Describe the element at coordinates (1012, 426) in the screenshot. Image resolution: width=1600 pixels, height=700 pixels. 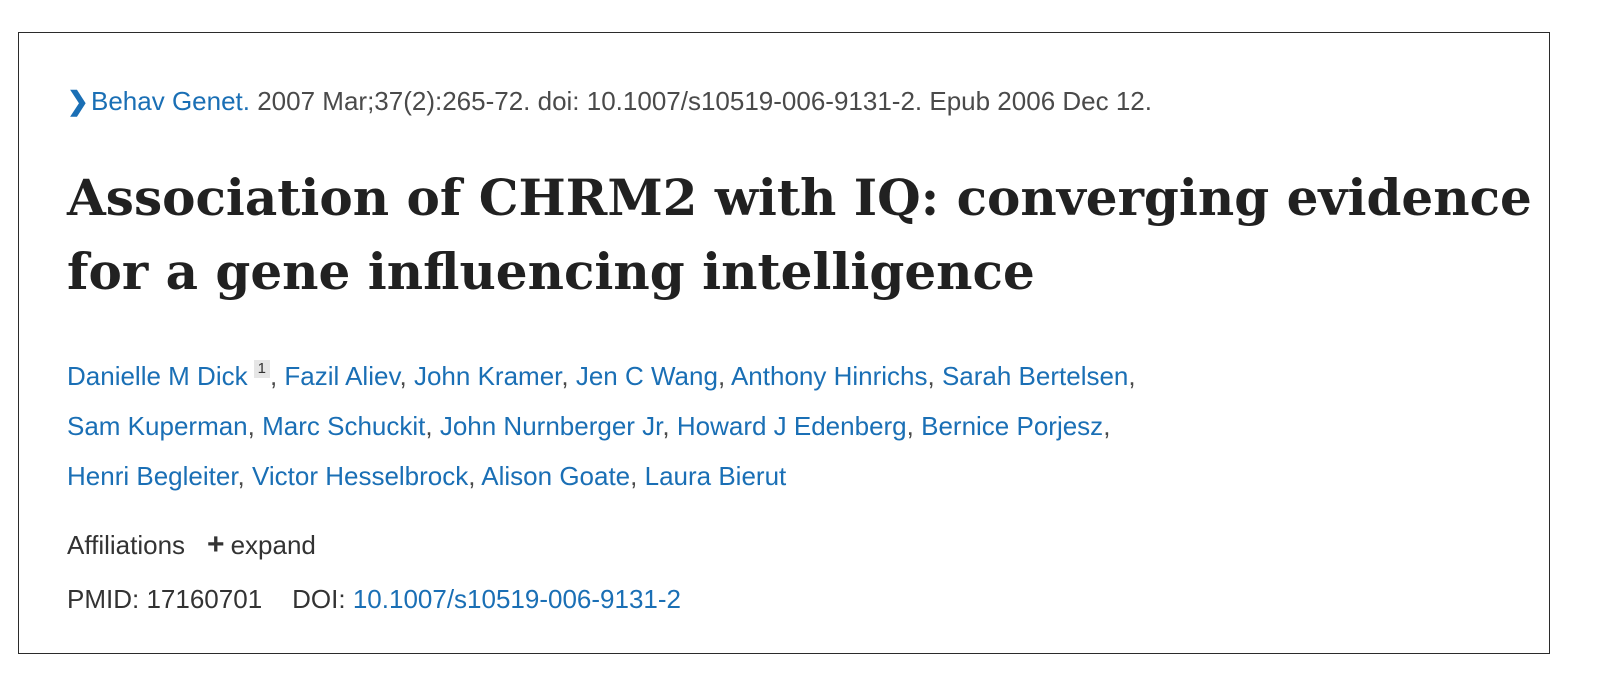
I see `author-link: Bernice Porjesz` at that location.